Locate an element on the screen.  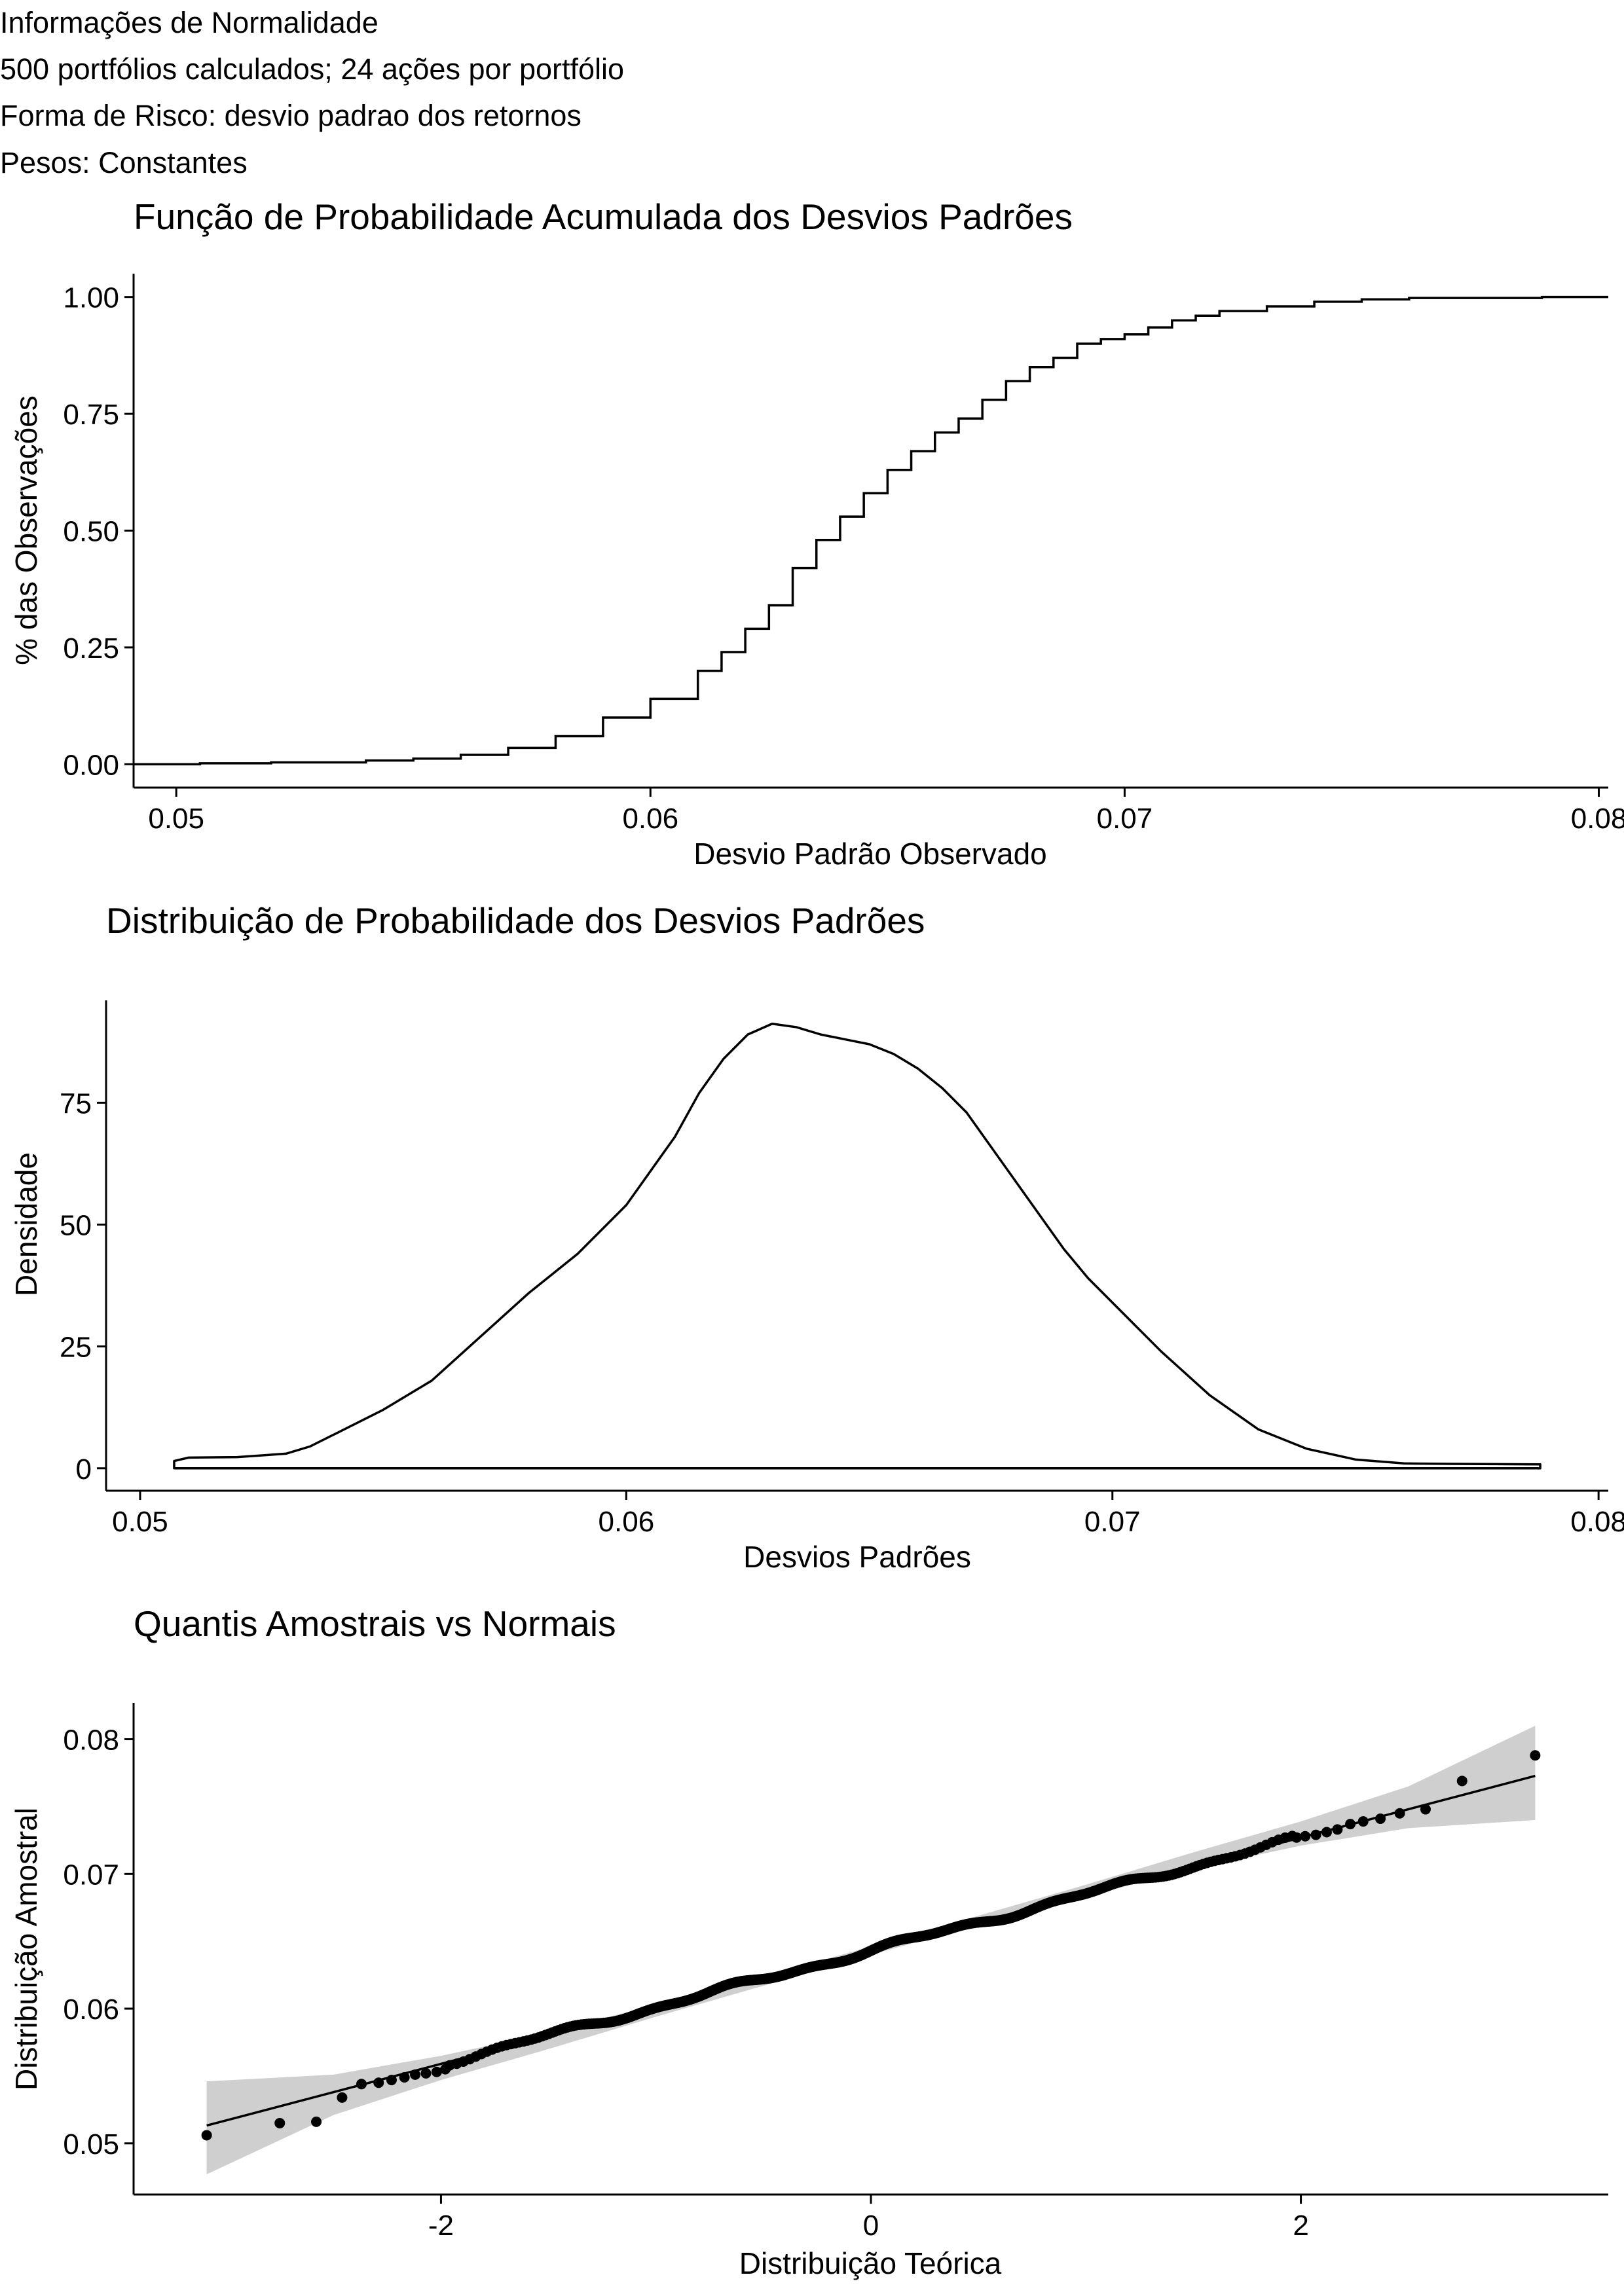
ecdf-x-tick-label: 0.05 is located at coordinates (176, 819).